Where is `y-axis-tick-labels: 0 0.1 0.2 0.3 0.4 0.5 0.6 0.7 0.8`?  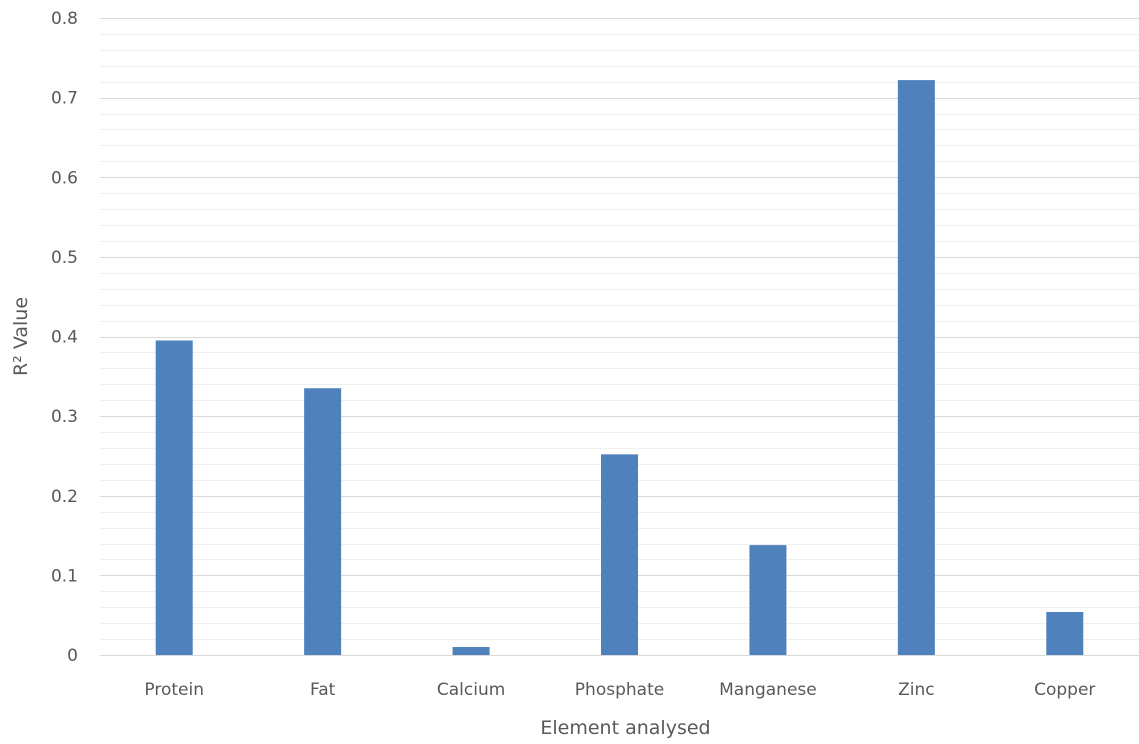 y-axis-tick-labels: 0 0.1 0.2 0.3 0.4 0.5 0.6 0.7 0.8 is located at coordinates (64, 337).